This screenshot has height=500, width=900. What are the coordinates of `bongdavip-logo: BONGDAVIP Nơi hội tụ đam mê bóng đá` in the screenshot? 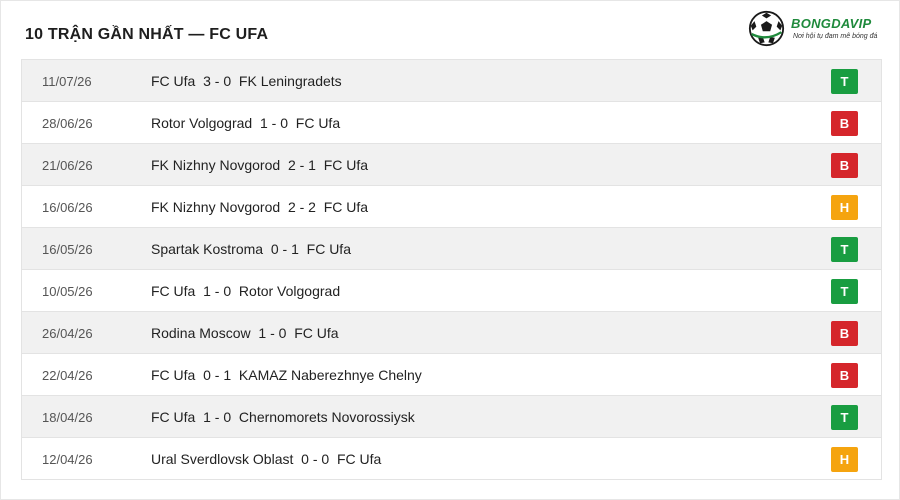 It's located at (818, 29).